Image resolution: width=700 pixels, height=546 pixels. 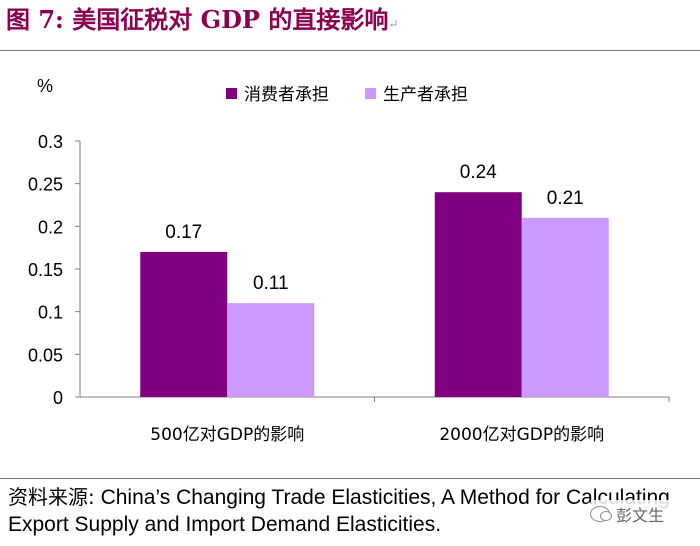 I want to click on x-category-label: 500亿对GDP的影响, so click(x=227, y=435).